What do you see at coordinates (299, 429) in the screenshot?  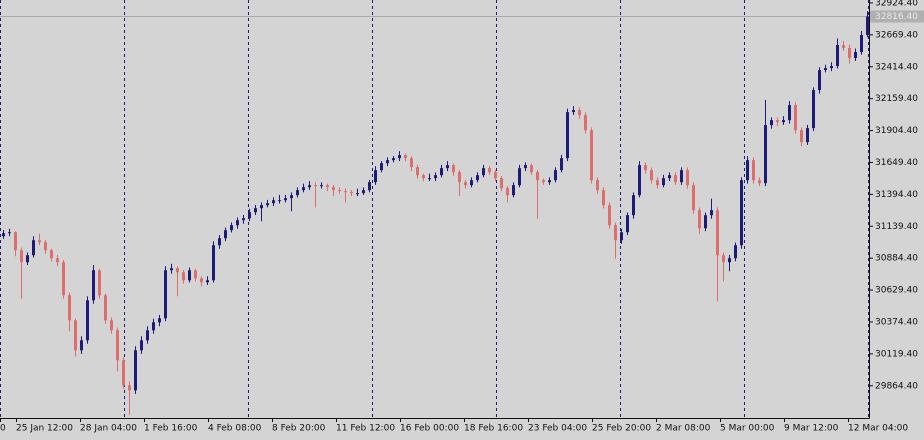 I see `x-tick-label: 8 Feb 20:00` at bounding box center [299, 429].